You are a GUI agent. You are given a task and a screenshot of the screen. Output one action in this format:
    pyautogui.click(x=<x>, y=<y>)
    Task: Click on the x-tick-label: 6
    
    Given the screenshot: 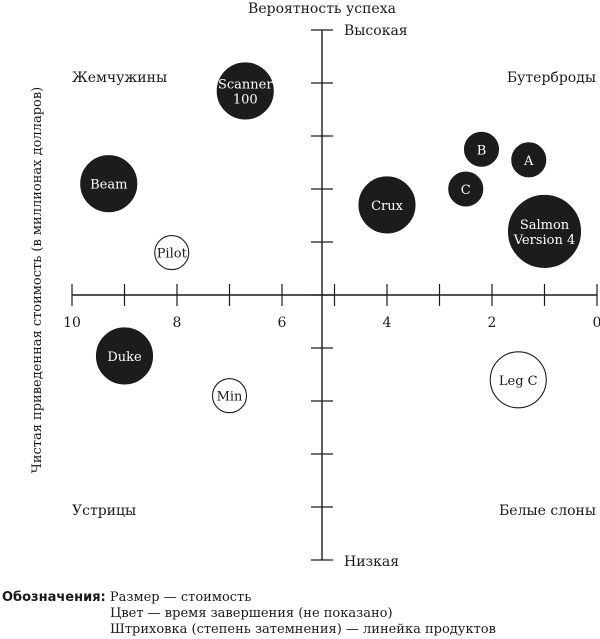 What is the action you would take?
    pyautogui.click(x=282, y=323)
    